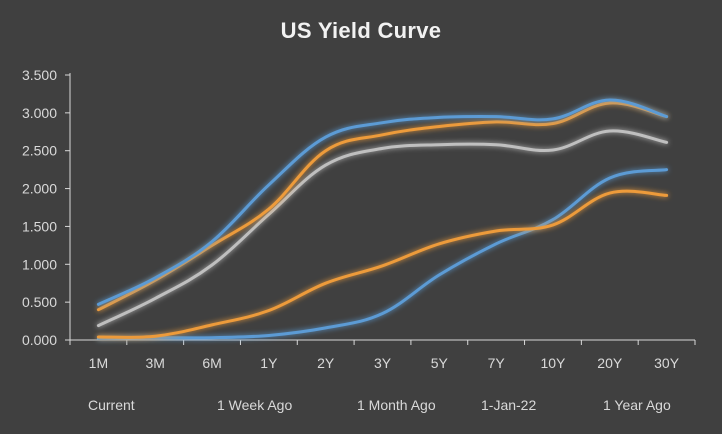 The height and width of the screenshot is (434, 722). Describe the element at coordinates (39, 226) in the screenshot. I see `y-tick-label: 1.500` at that location.